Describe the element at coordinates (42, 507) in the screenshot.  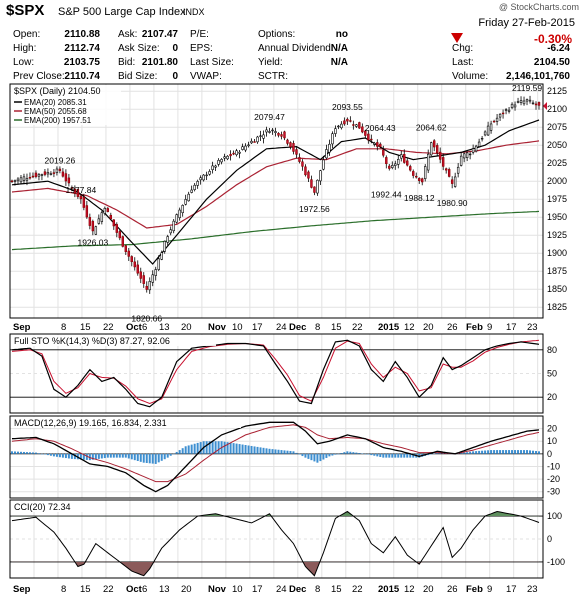
I see `panel-title: CCI(20) 72.34` at that location.